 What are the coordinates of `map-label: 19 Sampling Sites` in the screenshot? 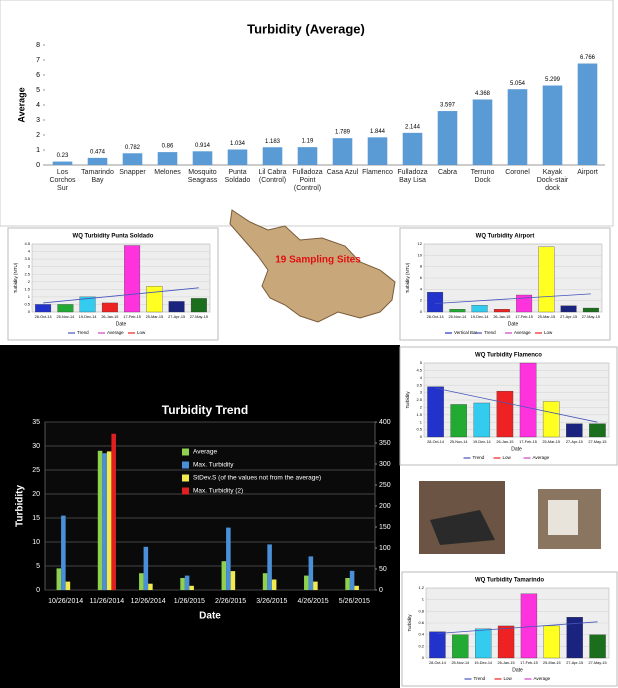 It's located at (318, 260).